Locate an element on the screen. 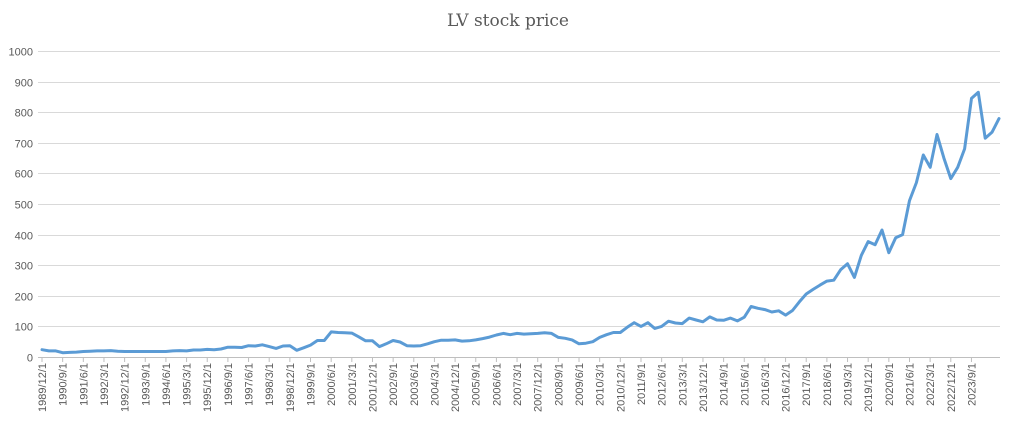  x-tick-label: 2011/9/1 is located at coordinates (642, 384).